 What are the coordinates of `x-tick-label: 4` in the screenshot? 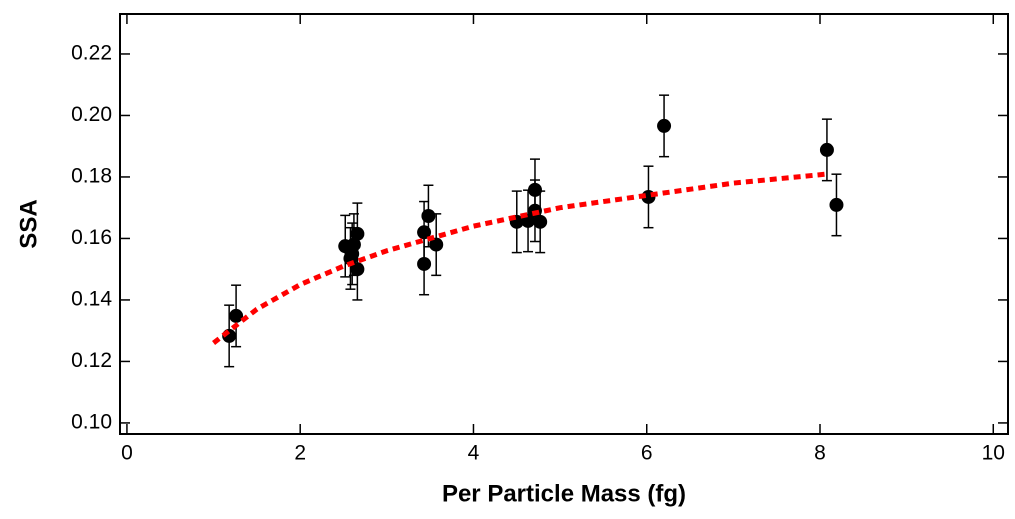 It's located at (474, 453).